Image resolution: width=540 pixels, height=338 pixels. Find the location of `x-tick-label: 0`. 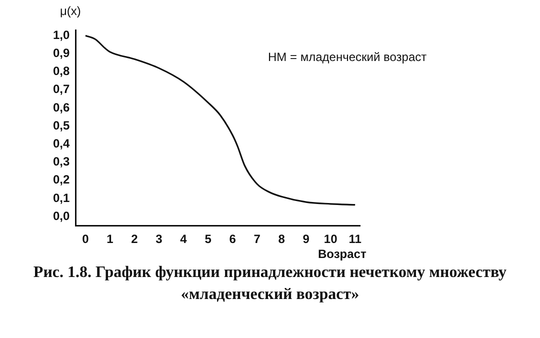

x-tick-label: 0 is located at coordinates (86, 239).